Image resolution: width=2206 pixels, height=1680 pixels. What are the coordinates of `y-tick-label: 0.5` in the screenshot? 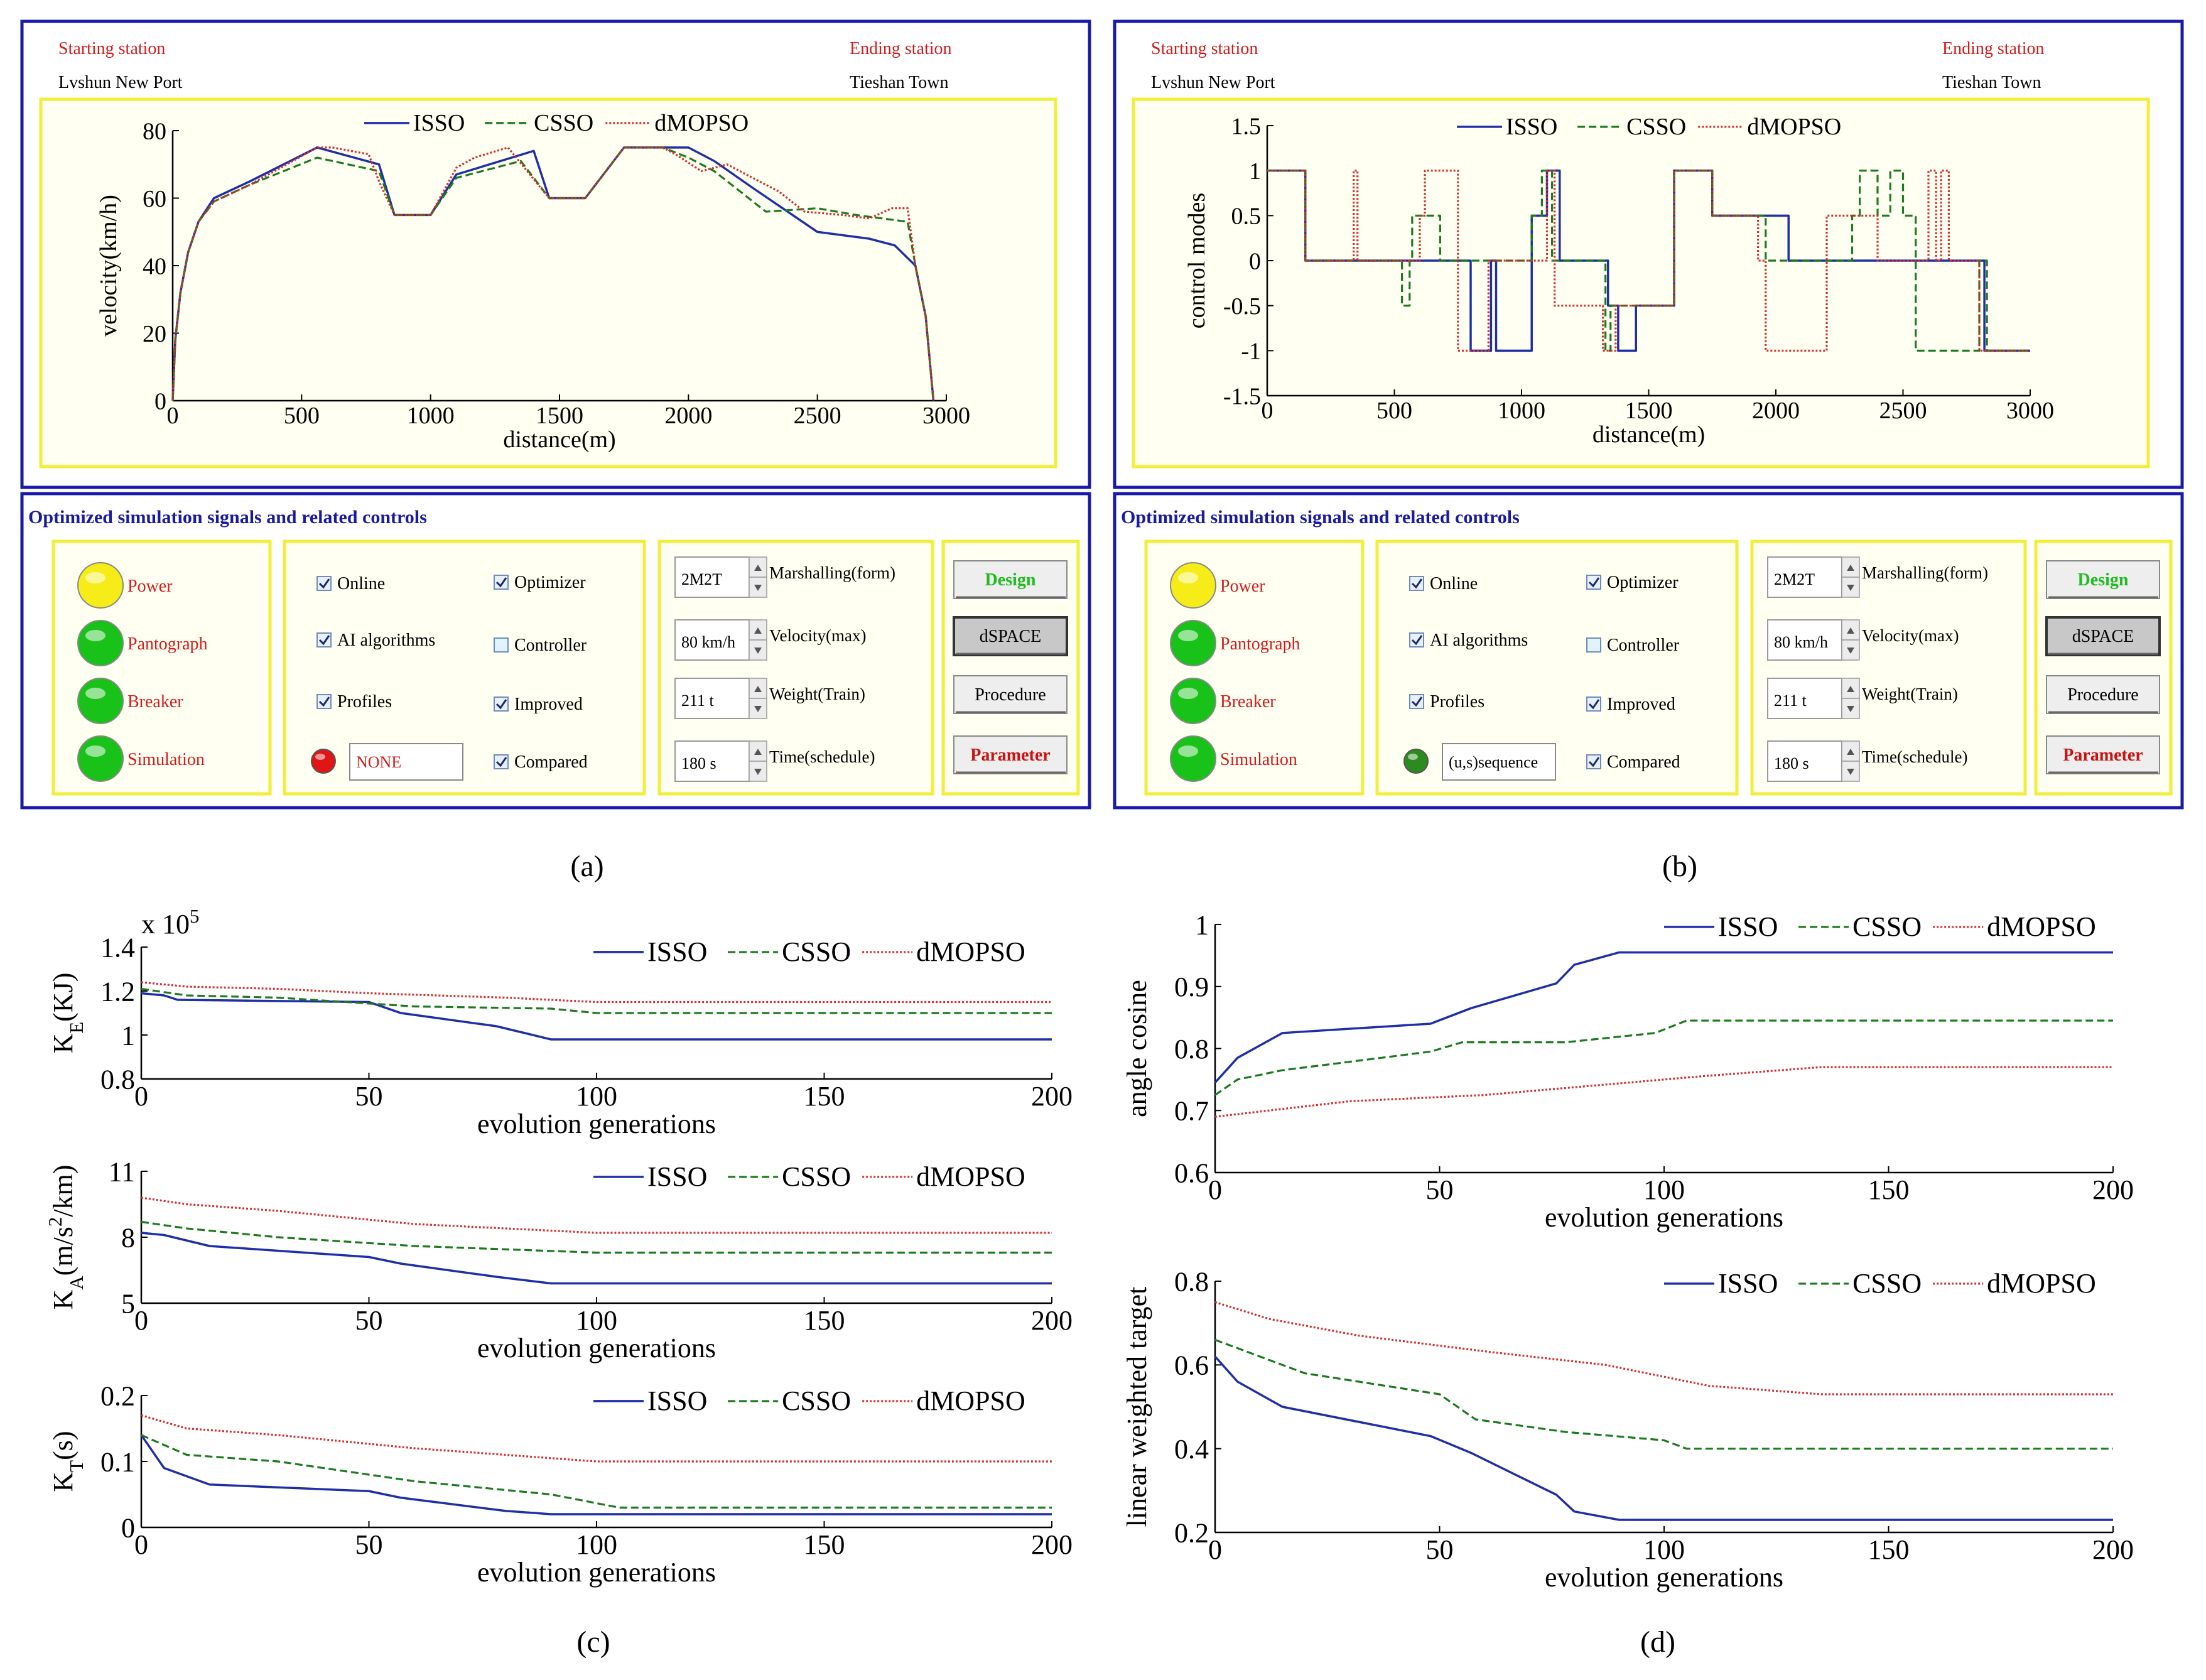 It's located at (1246, 216).